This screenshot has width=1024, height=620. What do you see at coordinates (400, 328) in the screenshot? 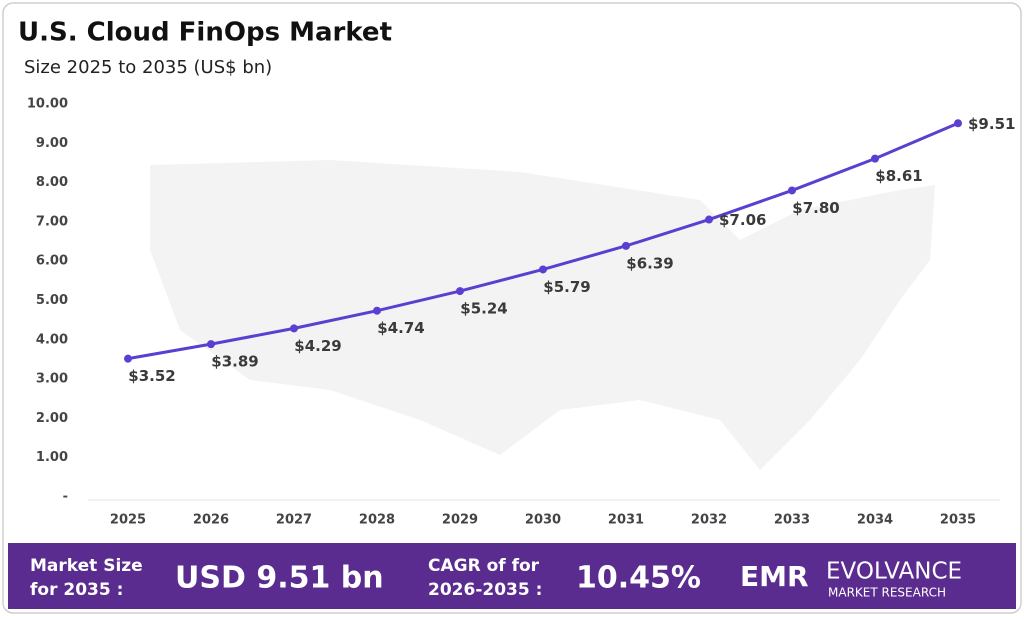
I see `data-label: $4.74` at bounding box center [400, 328].